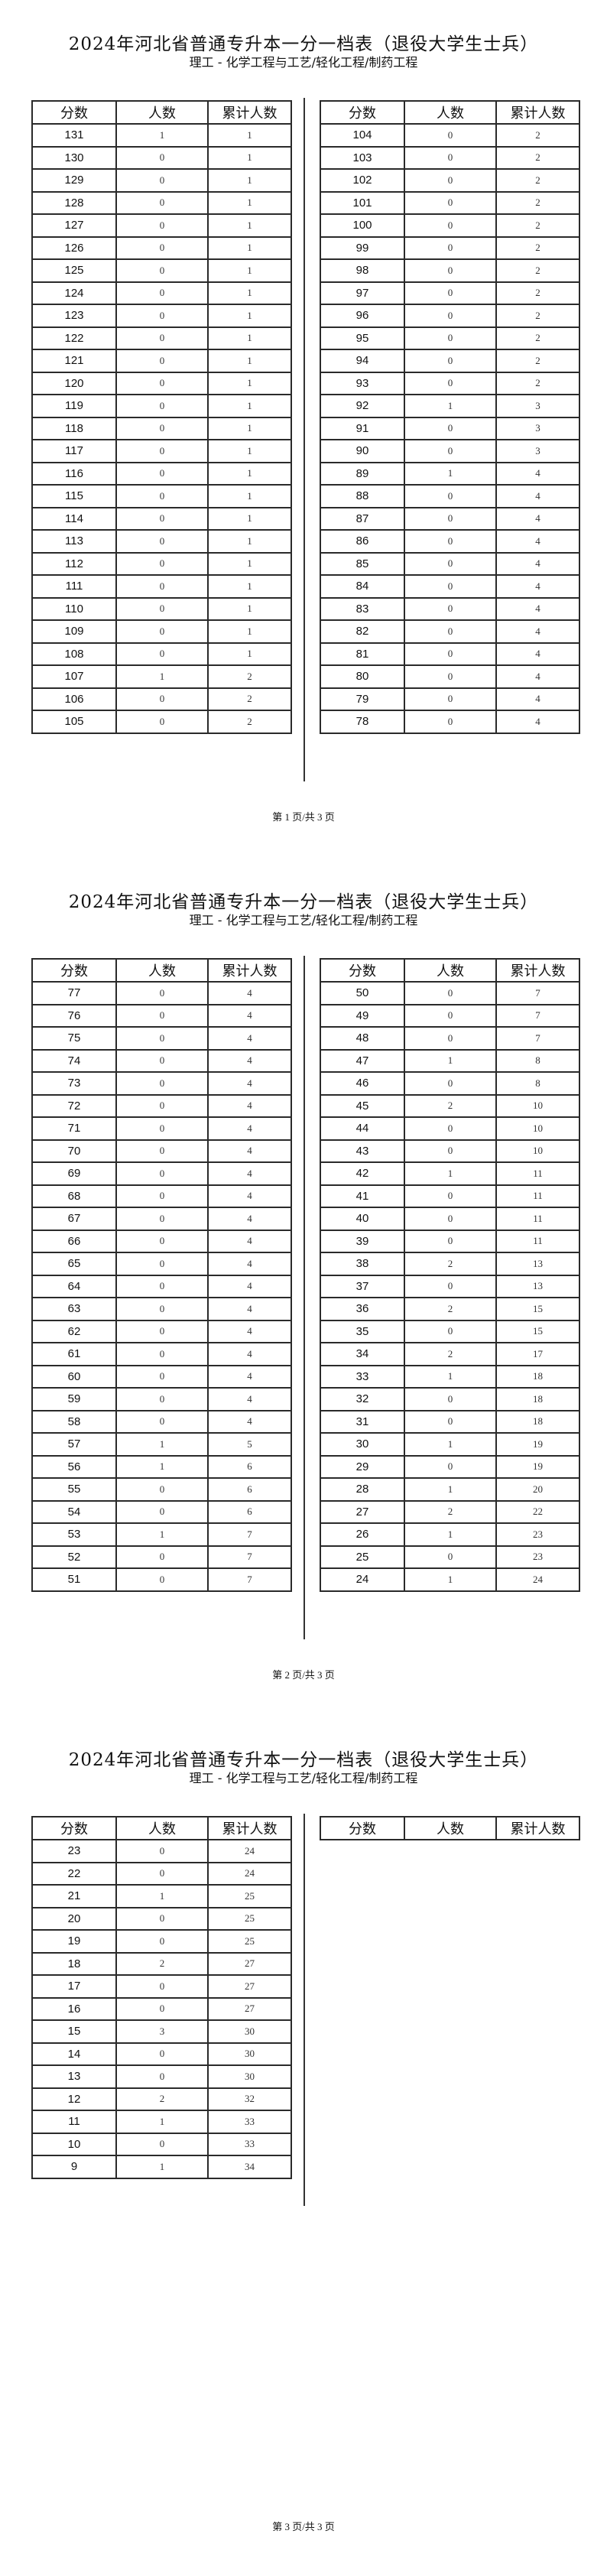 This screenshot has width=607, height=2576. Describe the element at coordinates (303, 1675) in the screenshot. I see `page-number-footer: 第 2 页/共 3 页` at that location.